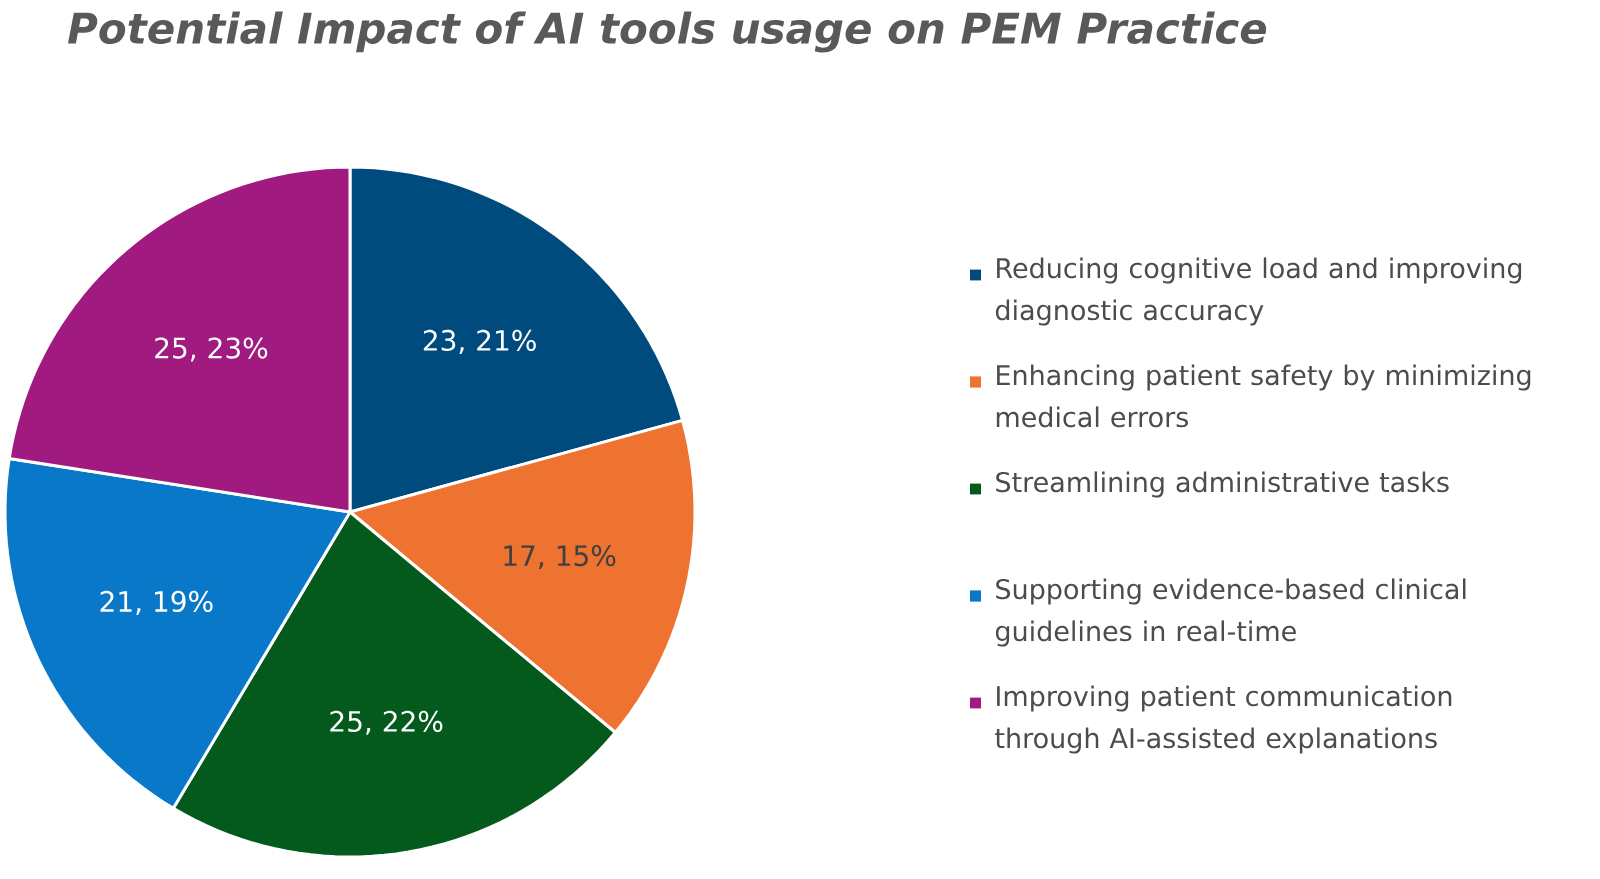  Describe the element at coordinates (386, 722) in the screenshot. I see `data-label: 25, 22%` at that location.